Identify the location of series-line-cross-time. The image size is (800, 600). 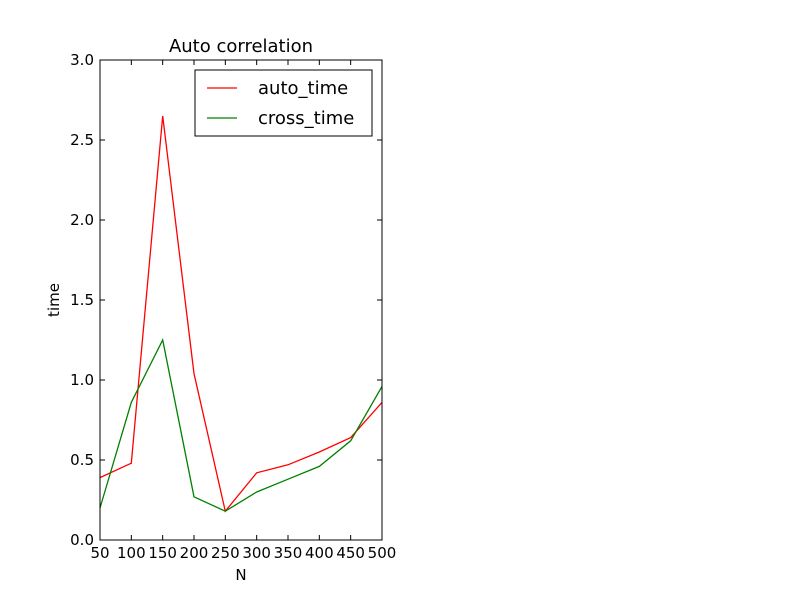
(241, 425).